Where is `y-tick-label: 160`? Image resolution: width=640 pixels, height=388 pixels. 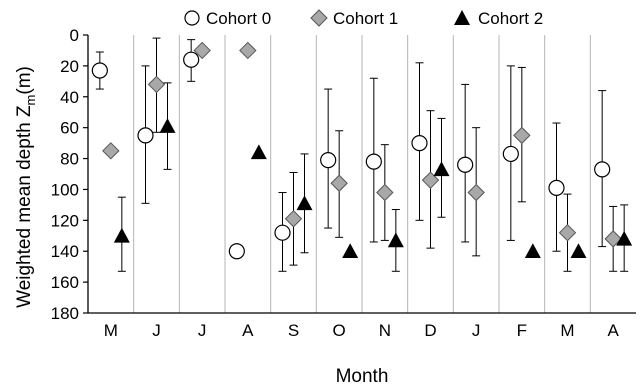
y-tick-label: 160 is located at coordinates (65, 282).